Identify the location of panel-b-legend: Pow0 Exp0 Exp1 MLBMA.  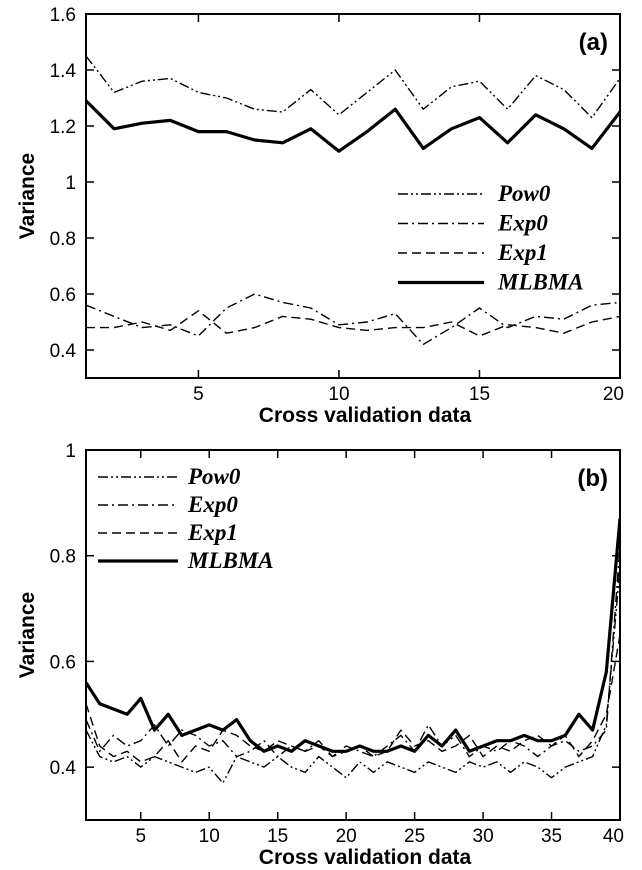
(186, 518).